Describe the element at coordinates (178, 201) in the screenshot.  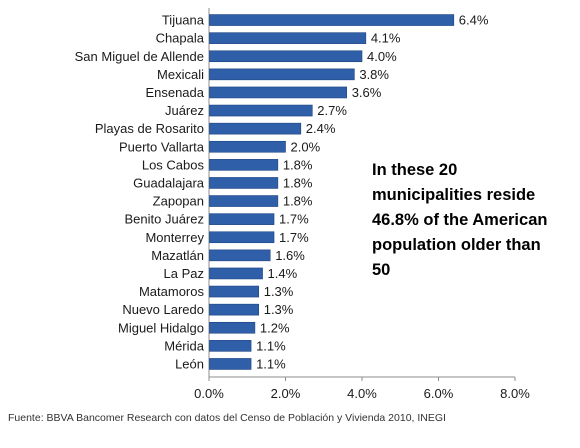
I see `category-label: Zapopan` at that location.